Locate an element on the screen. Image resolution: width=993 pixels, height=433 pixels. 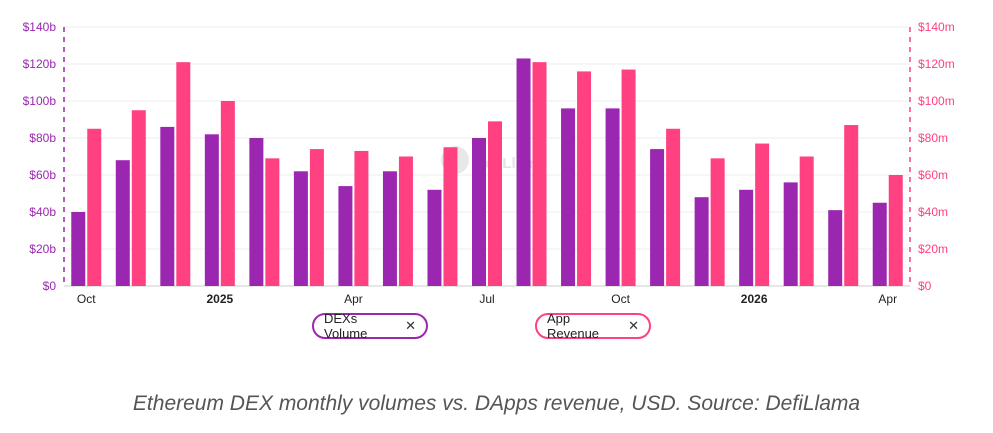
right-axis-tick-label: $0 is located at coordinates (925, 286).